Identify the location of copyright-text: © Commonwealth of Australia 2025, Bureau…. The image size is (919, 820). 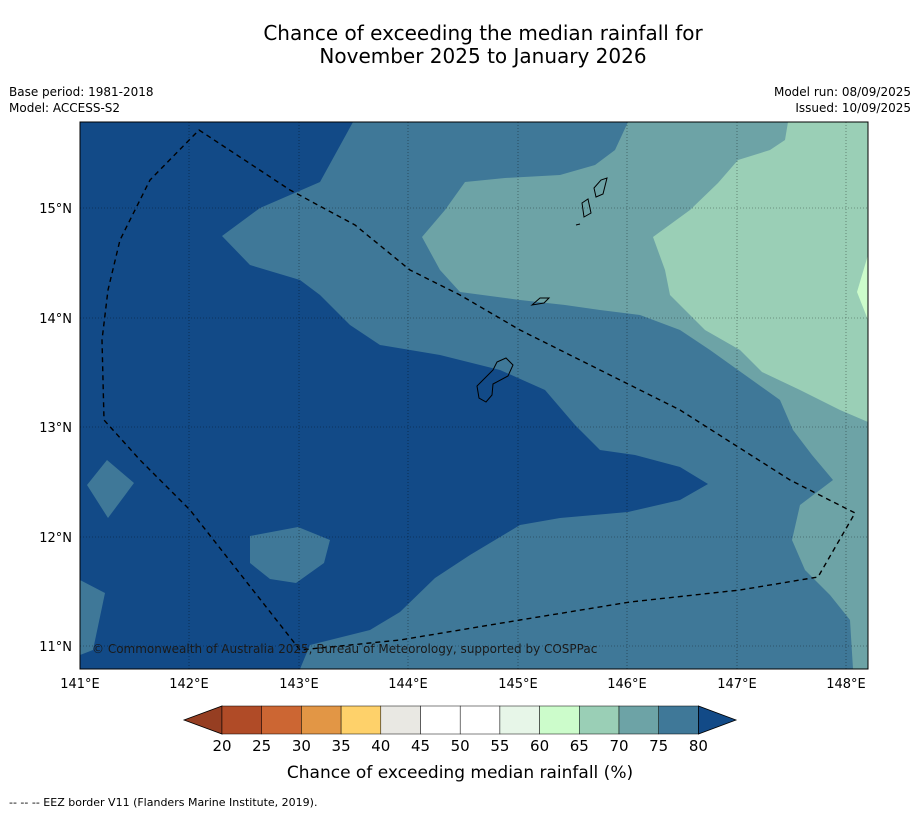
(344, 649).